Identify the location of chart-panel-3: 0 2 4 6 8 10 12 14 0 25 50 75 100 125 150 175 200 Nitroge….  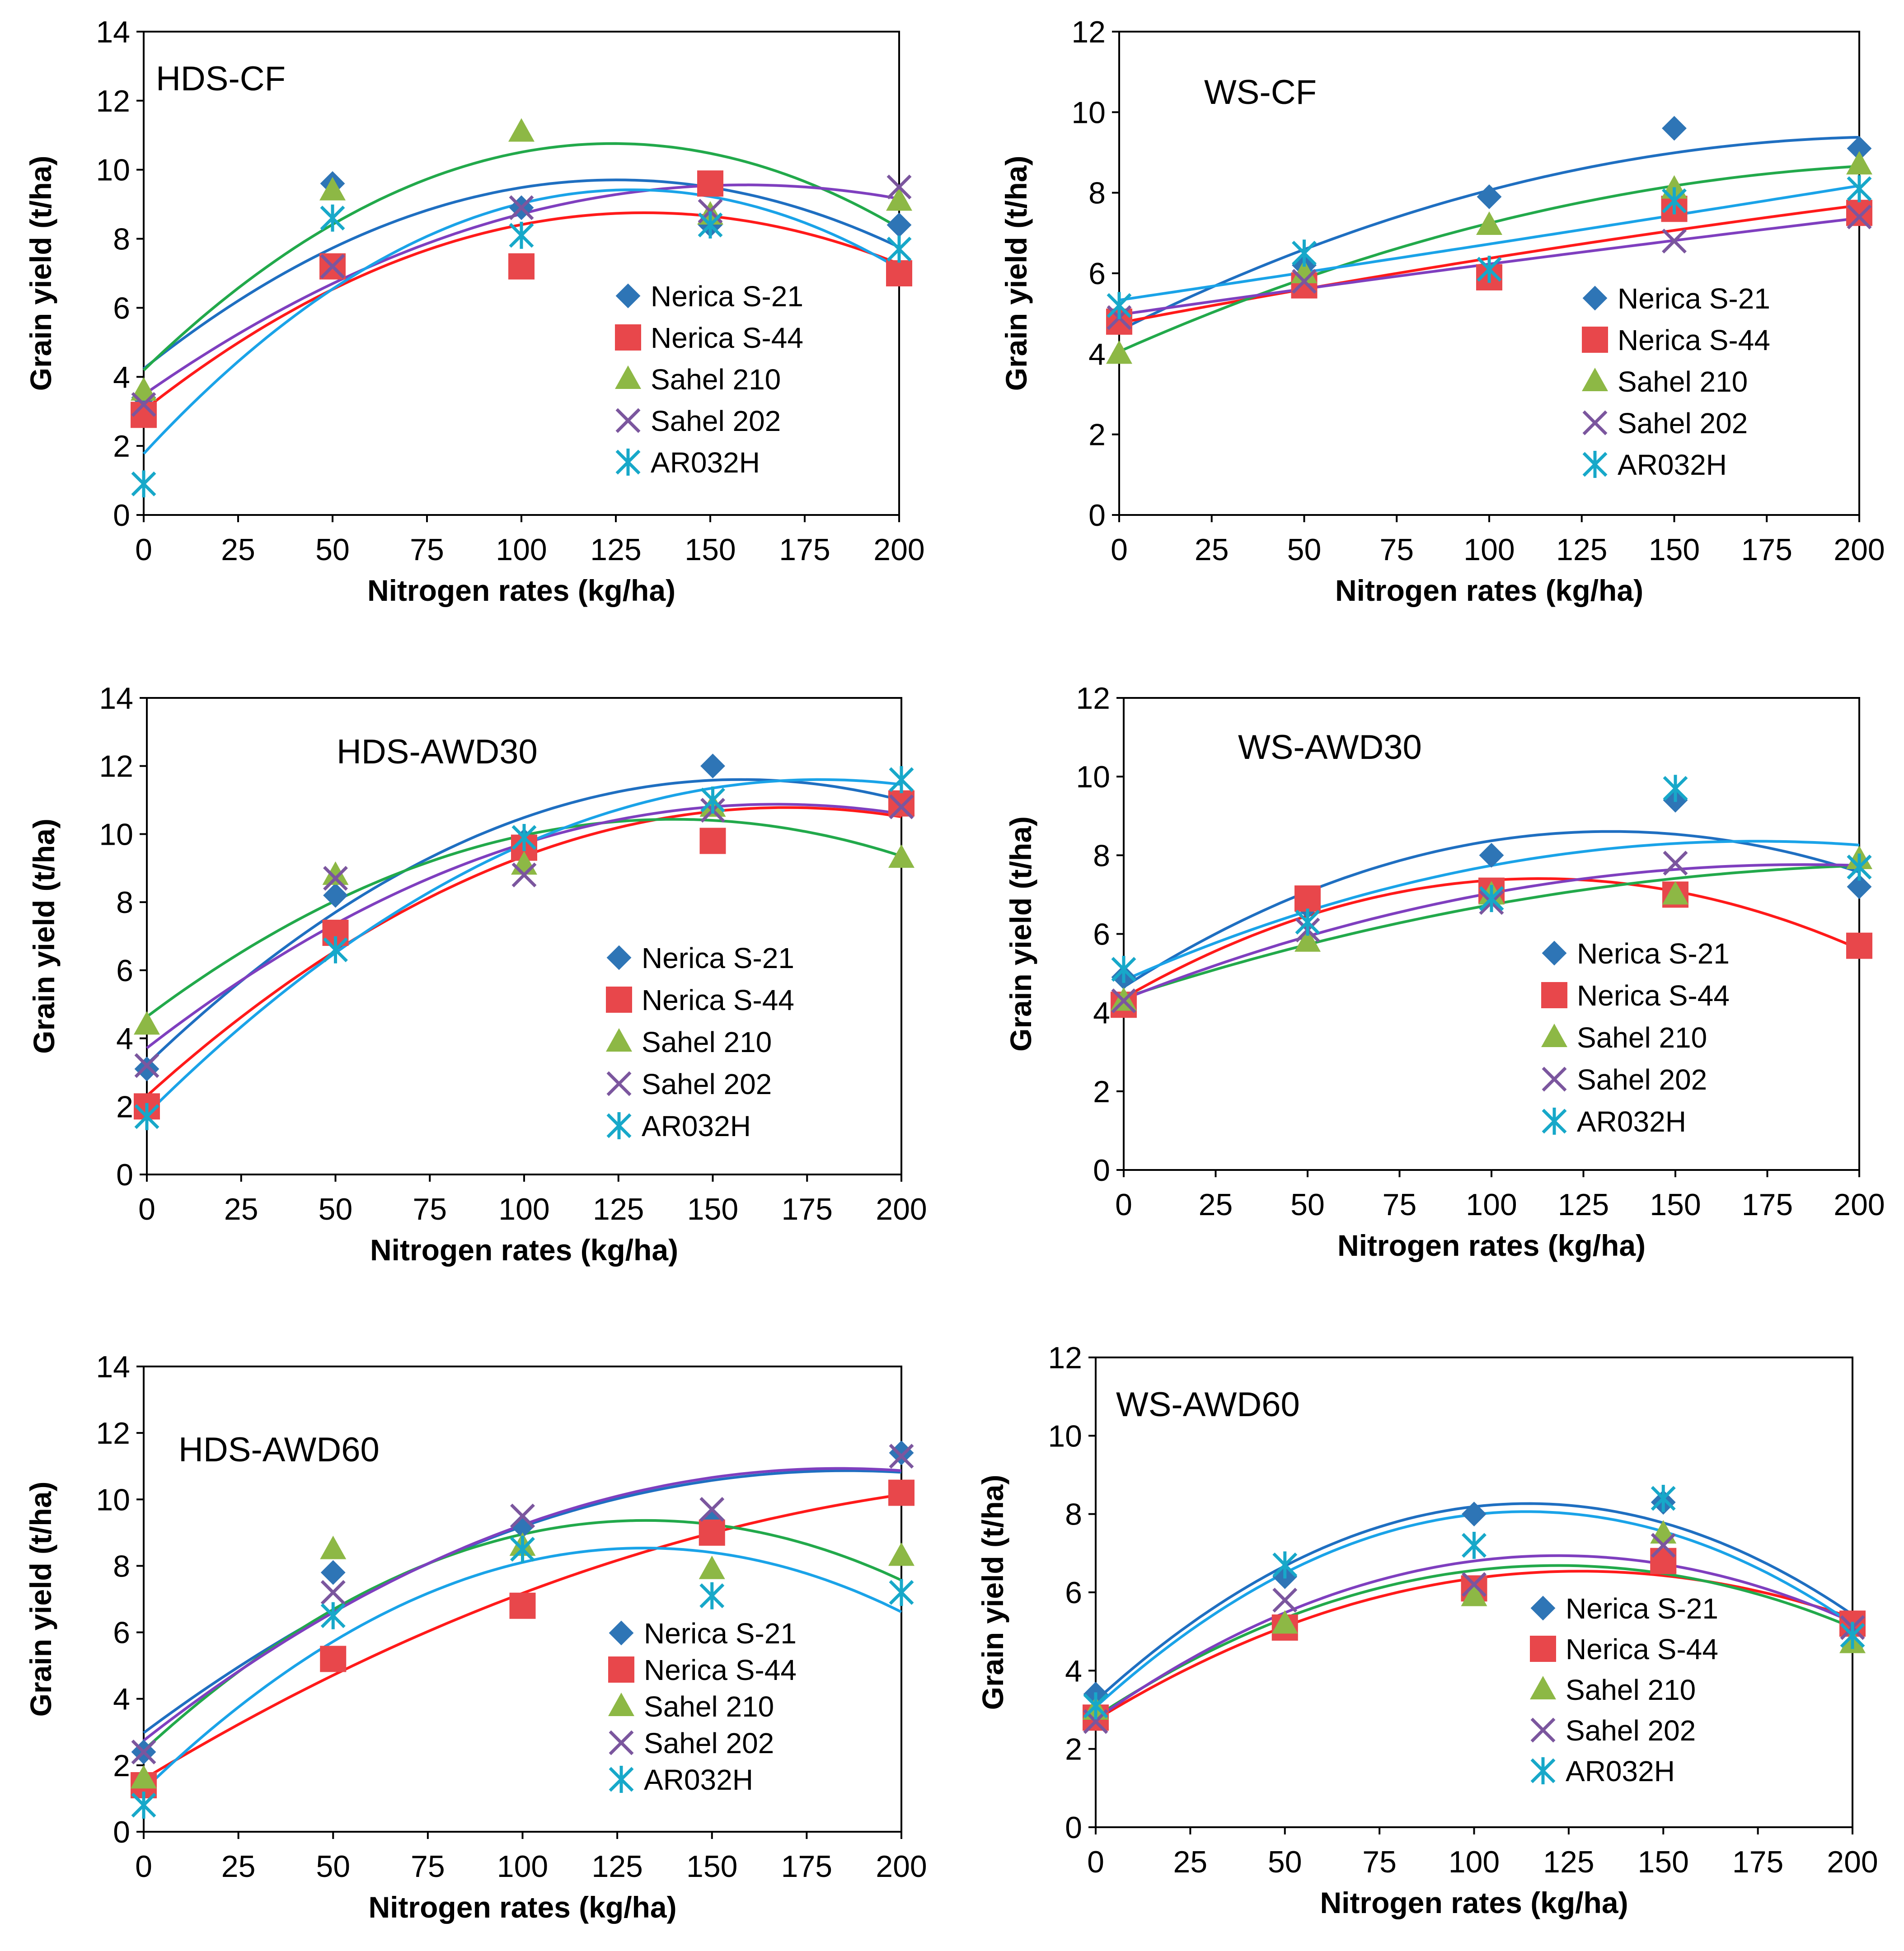
(477, 974).